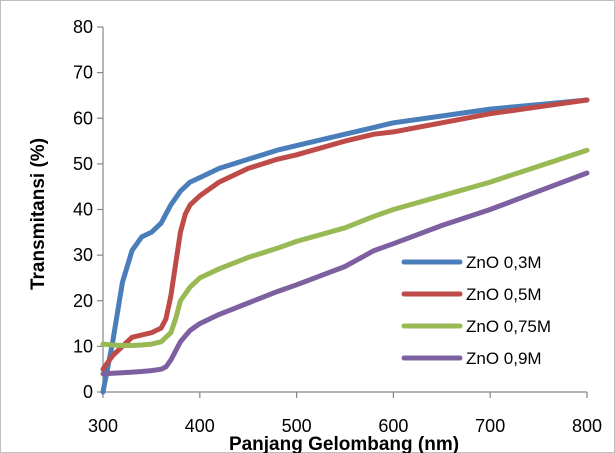 This screenshot has width=615, height=453. Describe the element at coordinates (83, 255) in the screenshot. I see `y-tick-label: 30` at that location.